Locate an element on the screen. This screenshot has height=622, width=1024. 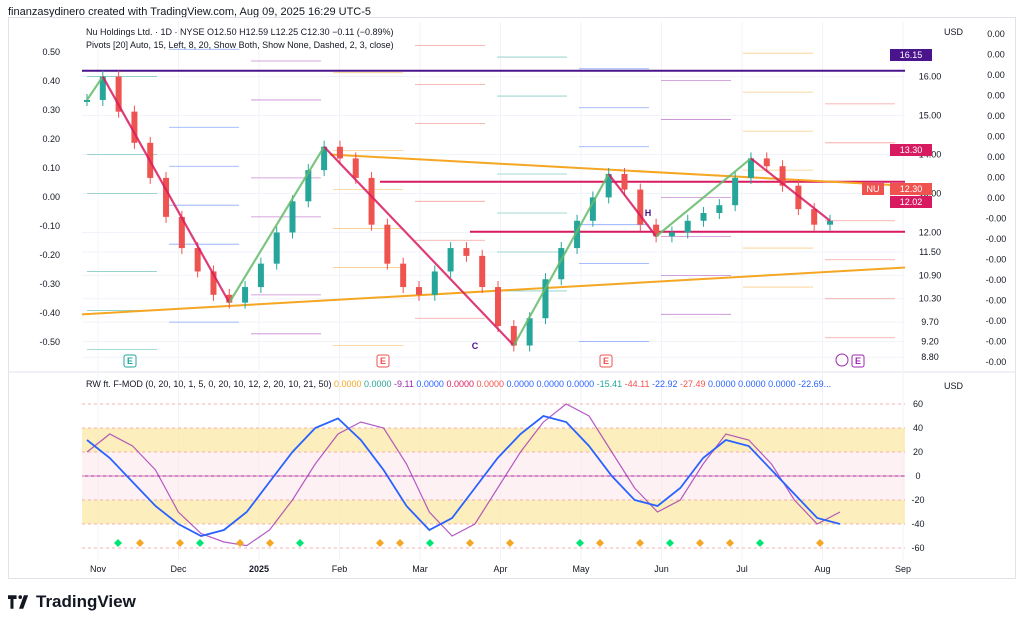
x-tick-label: Nov is located at coordinates (98, 569).